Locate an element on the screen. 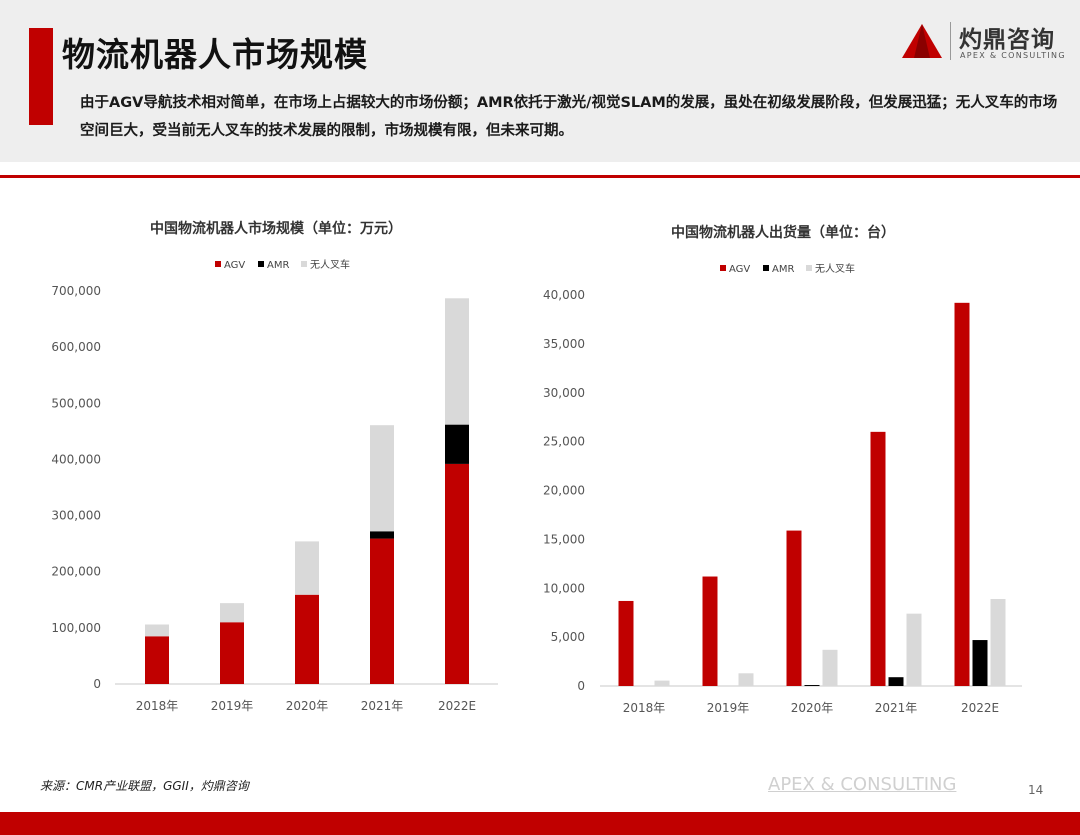 This screenshot has width=1080, height=835. header-divider is located at coordinates (540, 176).